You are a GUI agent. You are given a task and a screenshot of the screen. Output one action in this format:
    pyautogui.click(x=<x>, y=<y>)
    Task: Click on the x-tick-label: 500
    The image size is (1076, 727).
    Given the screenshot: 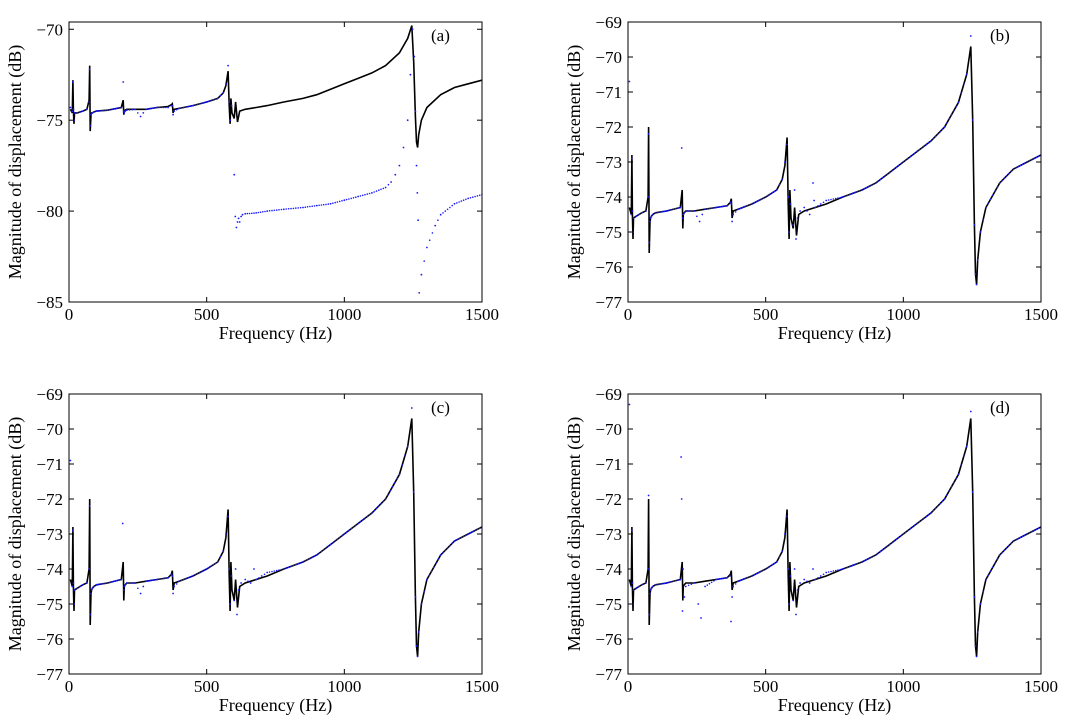 What is the action you would take?
    pyautogui.click(x=207, y=314)
    